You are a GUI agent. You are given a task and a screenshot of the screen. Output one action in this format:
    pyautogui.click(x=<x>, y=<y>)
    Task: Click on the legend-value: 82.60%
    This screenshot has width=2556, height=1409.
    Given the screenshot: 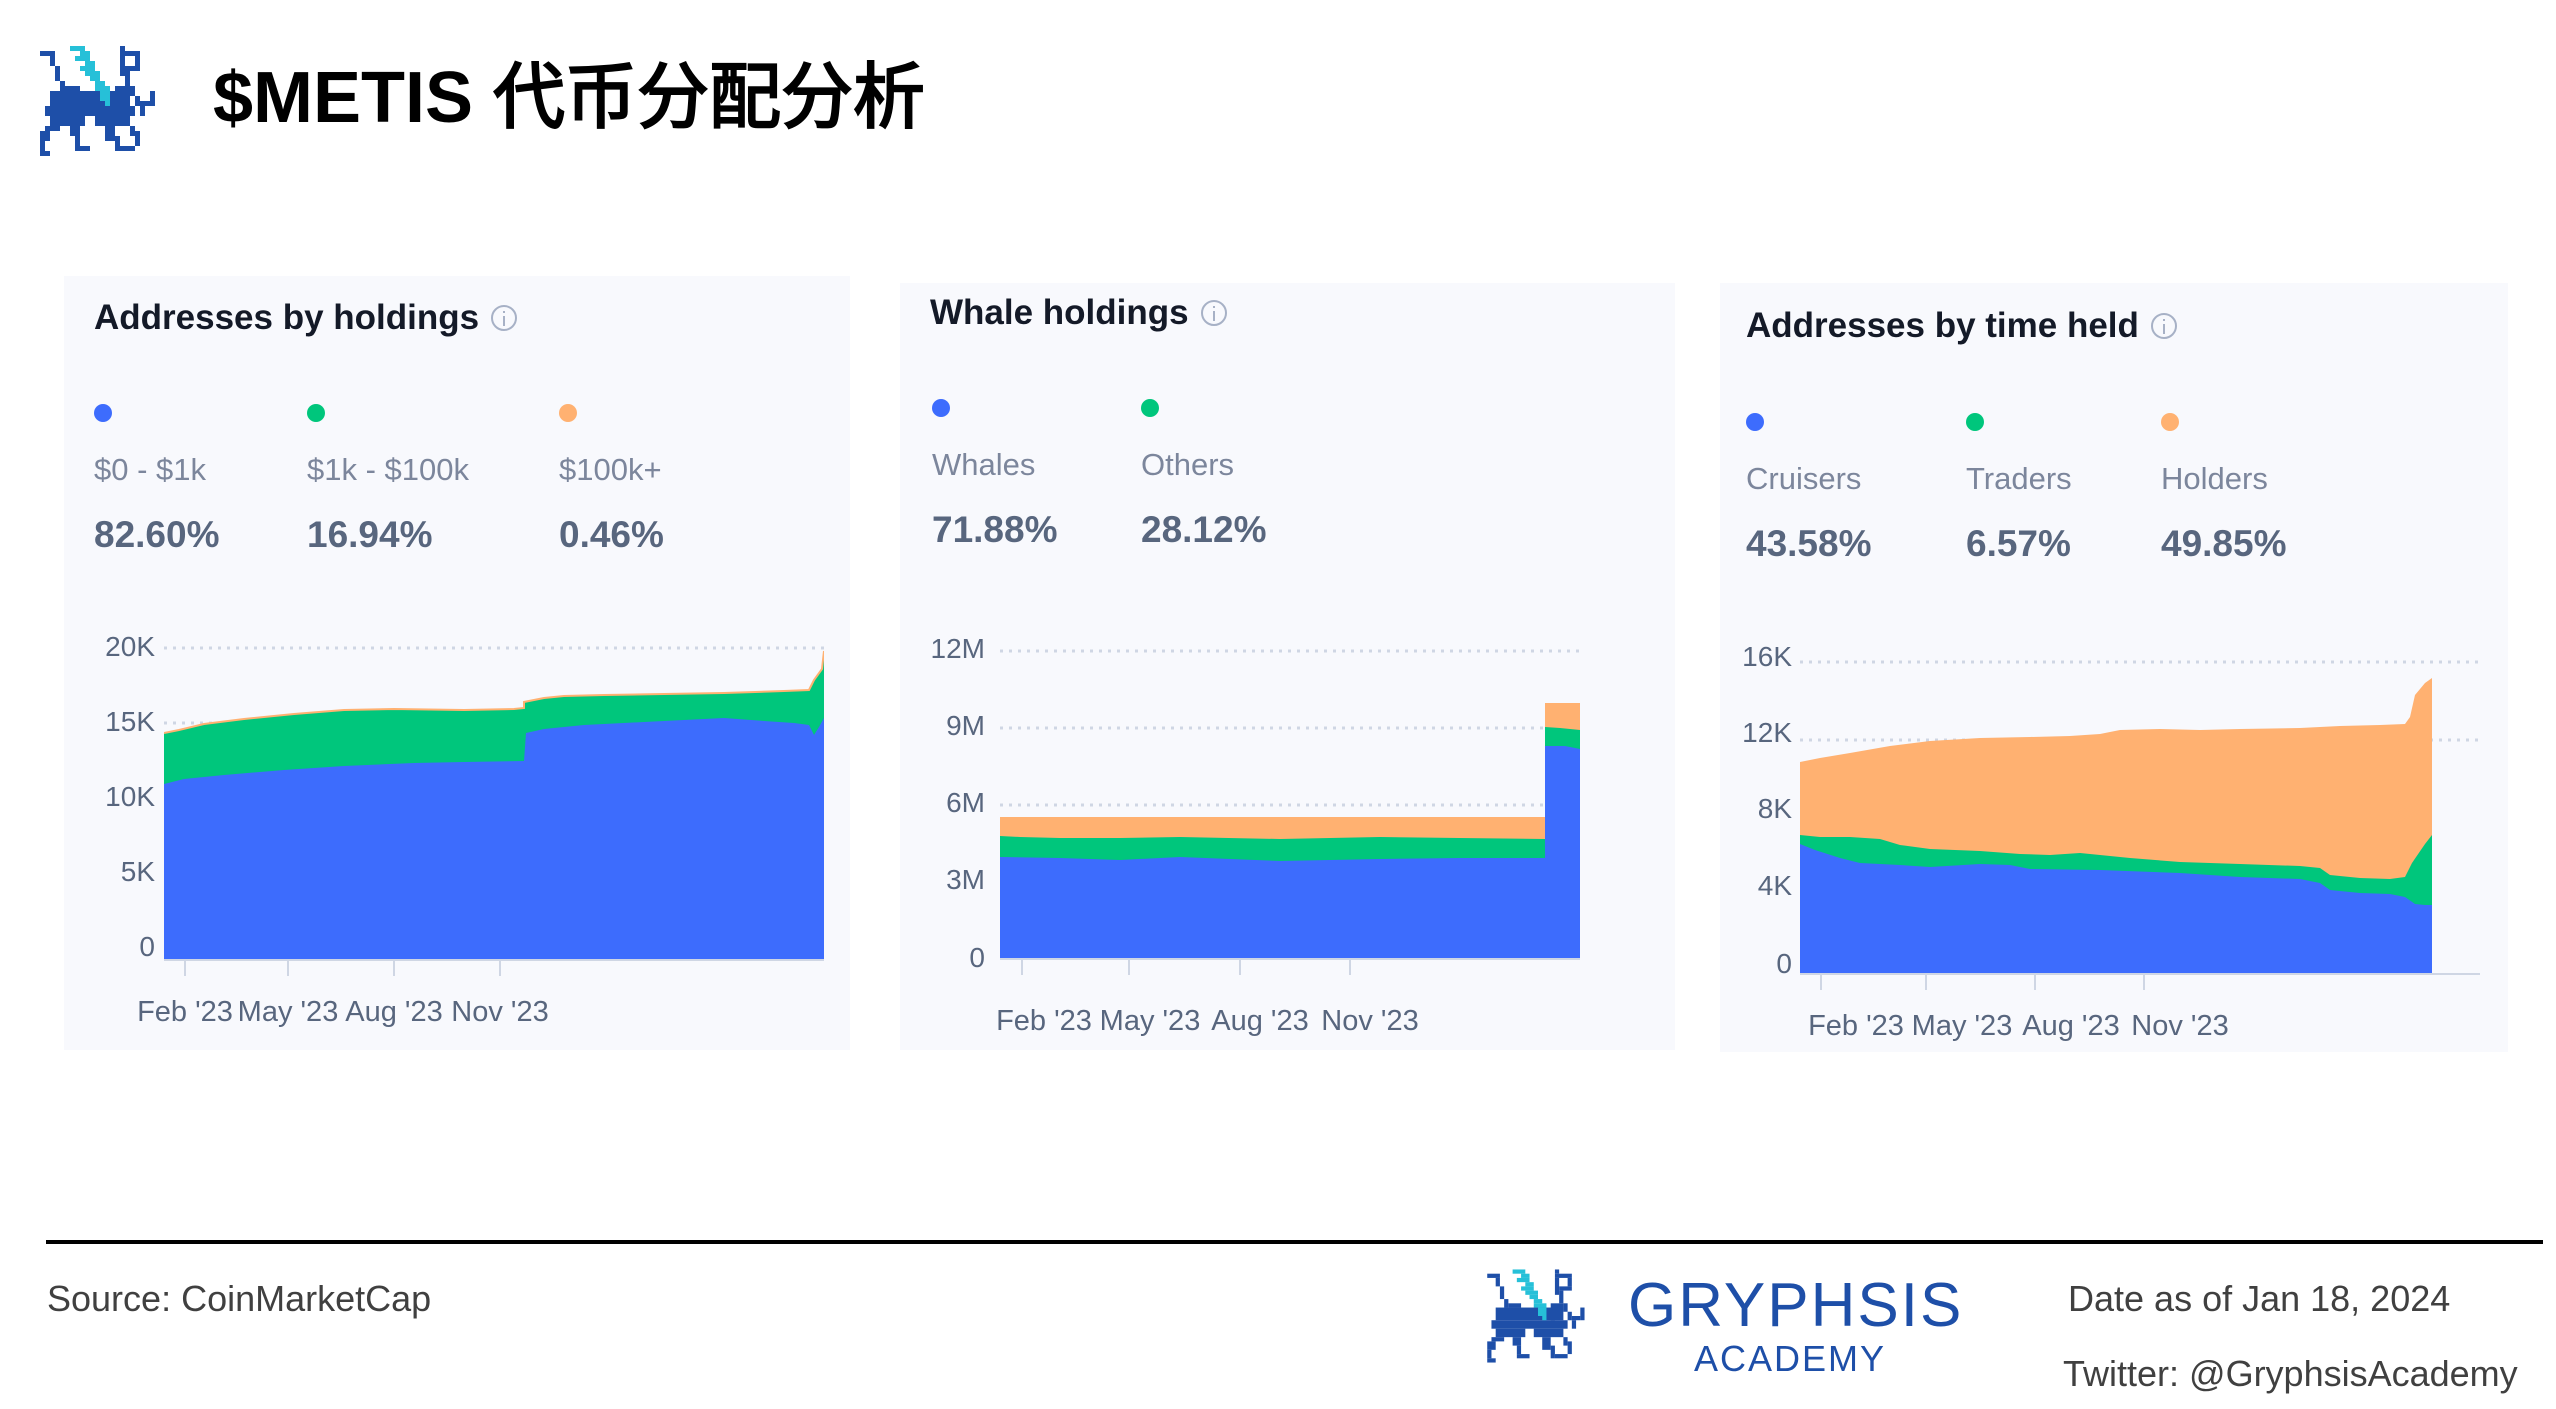 What is the action you would take?
    pyautogui.click(x=157, y=534)
    